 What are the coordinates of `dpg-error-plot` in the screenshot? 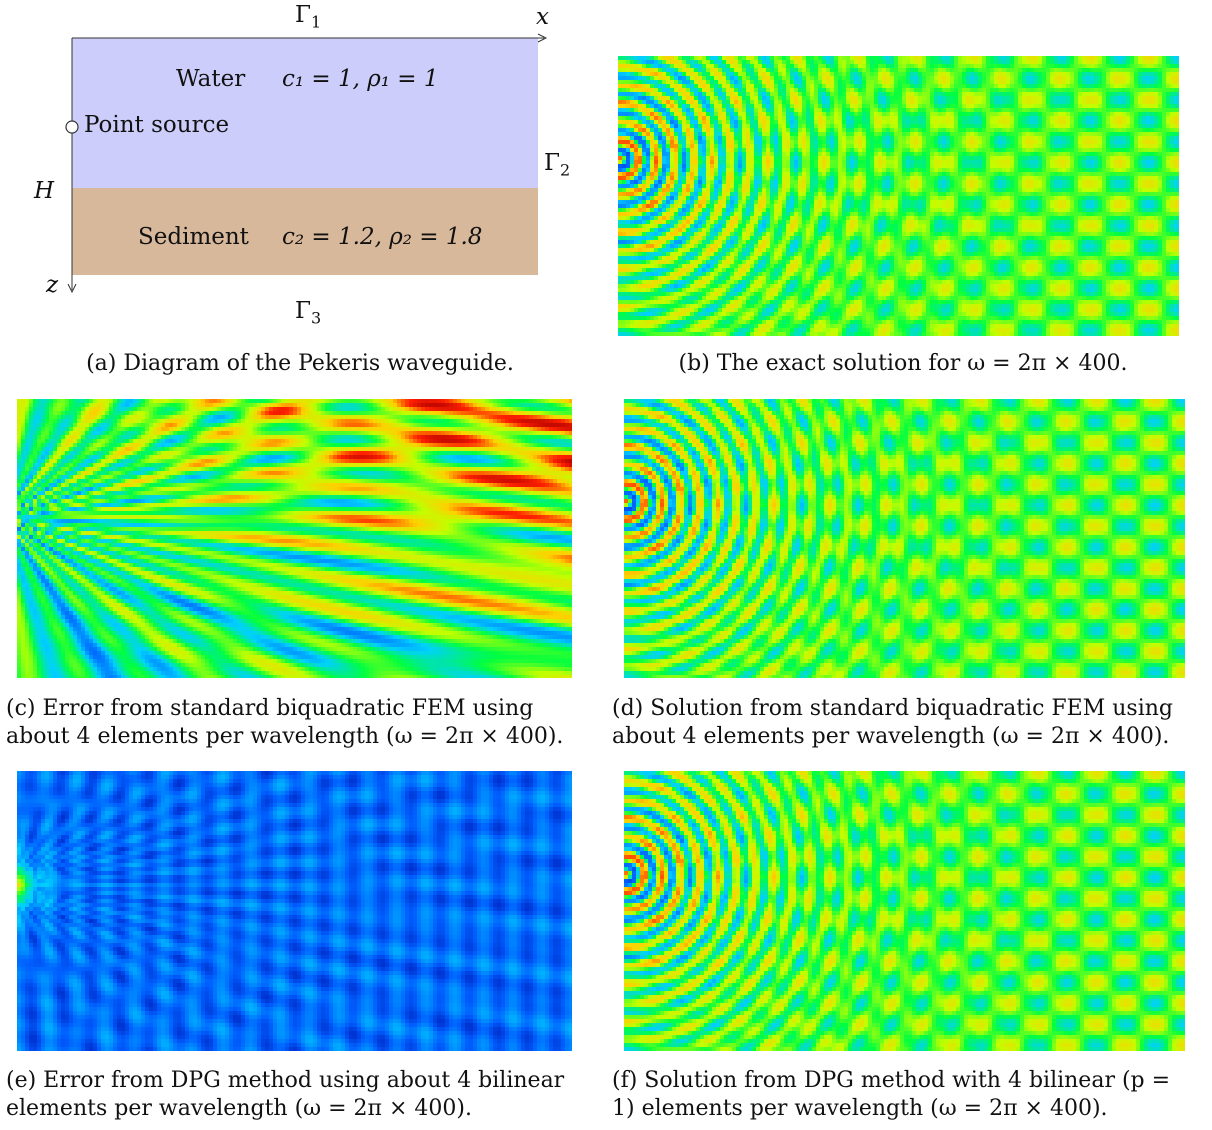 It's located at (294, 911).